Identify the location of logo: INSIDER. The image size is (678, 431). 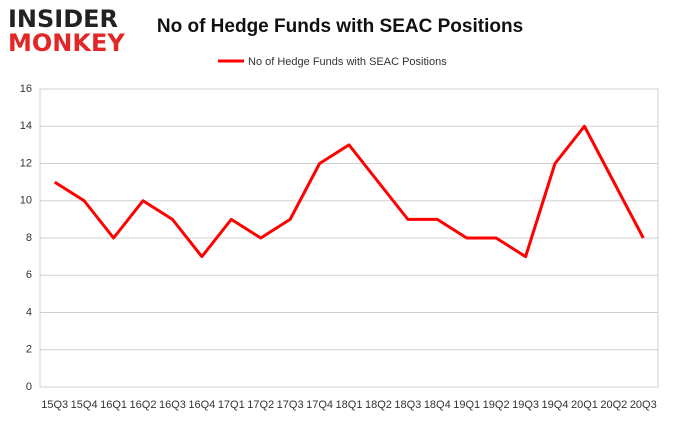
(63, 19).